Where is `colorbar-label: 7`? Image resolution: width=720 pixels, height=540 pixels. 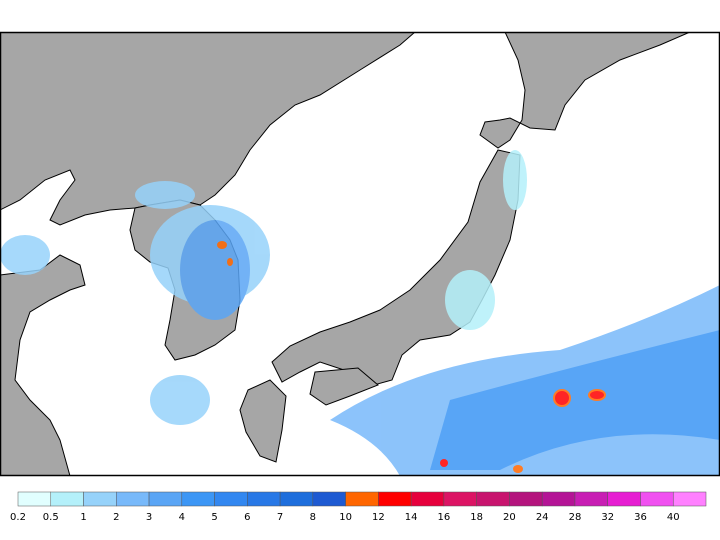 colorbar-label: 7 is located at coordinates (280, 517).